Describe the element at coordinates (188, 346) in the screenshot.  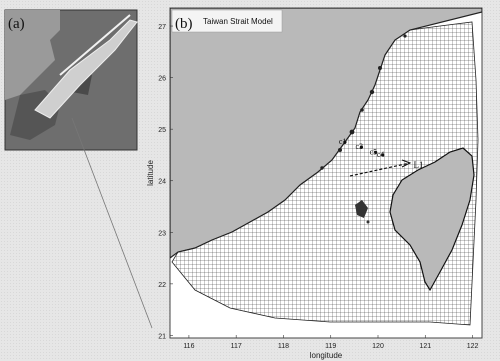
I see `x-tick-label: 116` at that location.